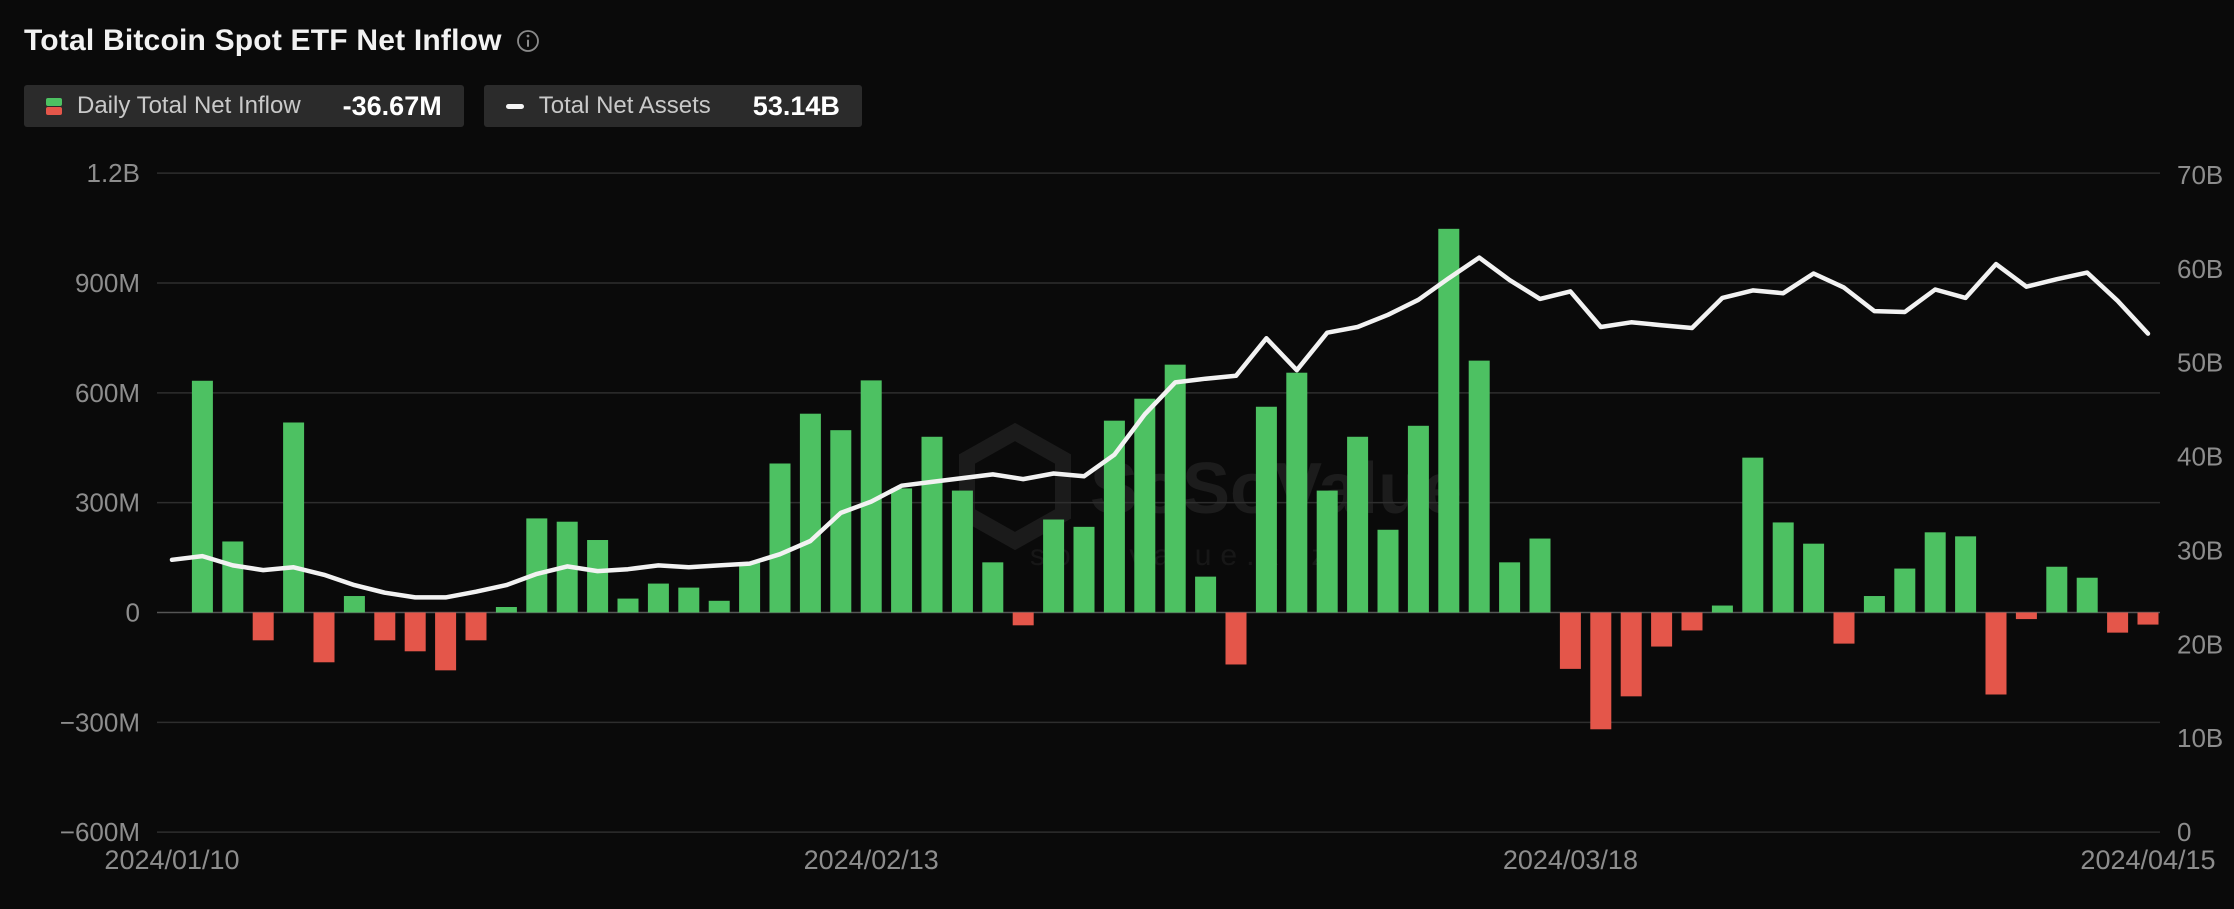 The height and width of the screenshot is (909, 2234). I want to click on legend-item-daily-net-inflow: Daily Total Net Inflow -36.67M, so click(244, 106).